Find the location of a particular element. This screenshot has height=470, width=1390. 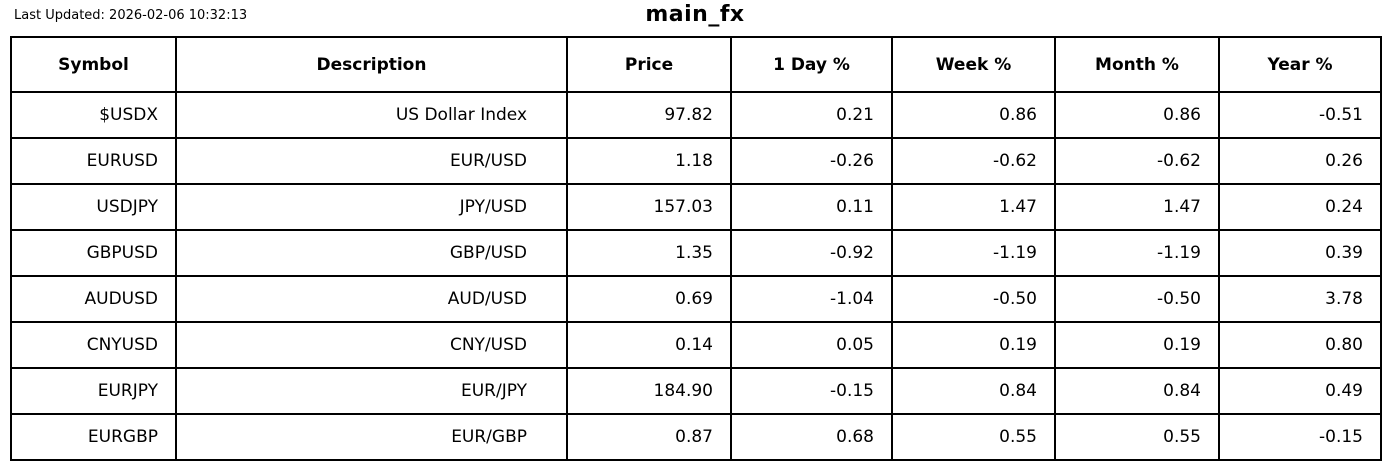

description-cell: JPY/USD is located at coordinates (371, 207).